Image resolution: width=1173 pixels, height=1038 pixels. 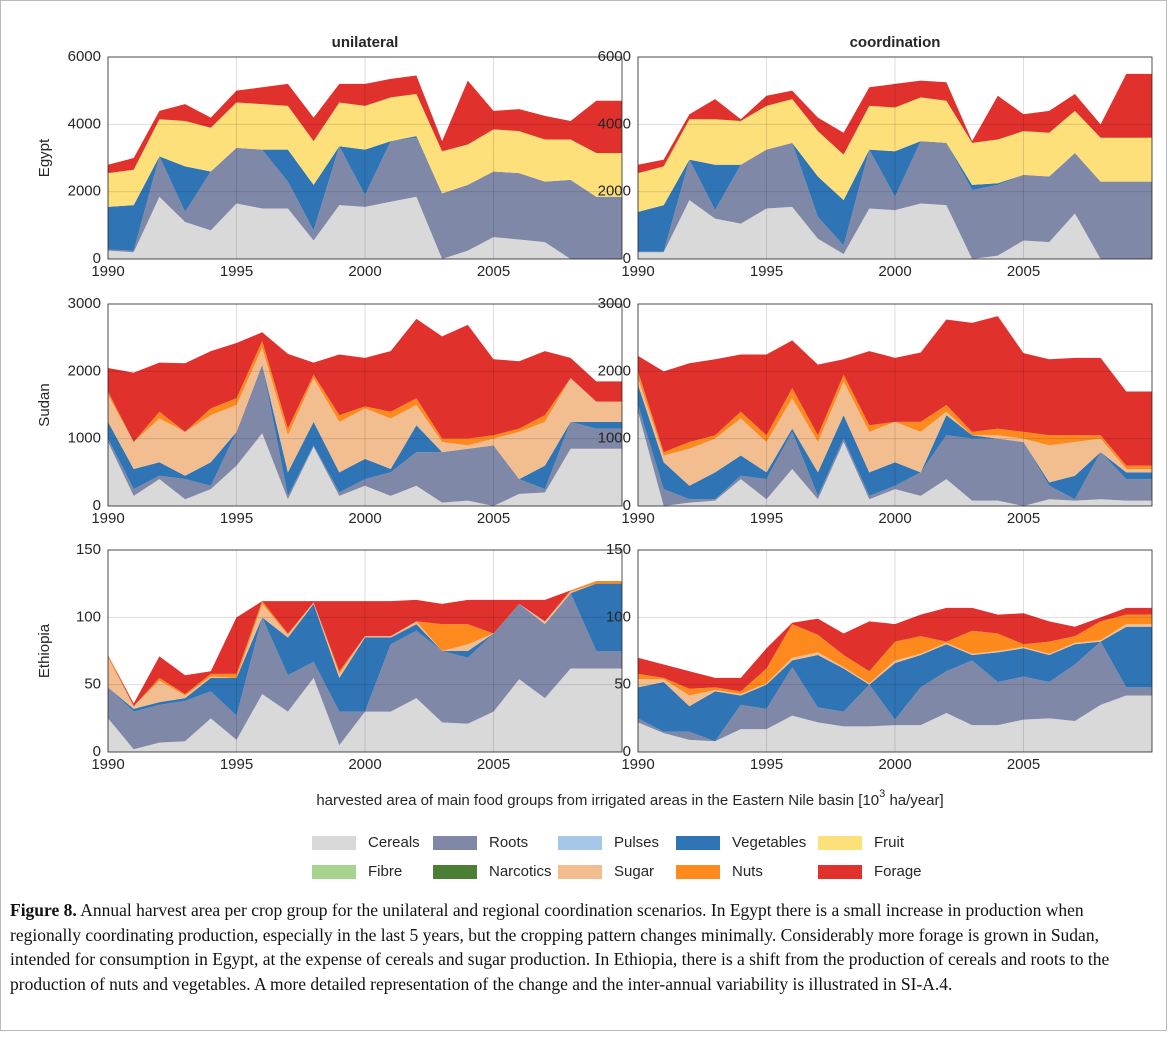 What do you see at coordinates (914, 800) in the screenshot?
I see `x-label-text: ha/year]` at bounding box center [914, 800].